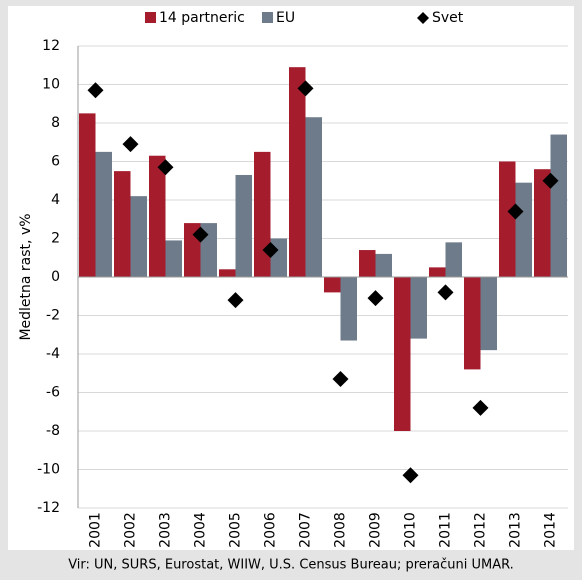 This screenshot has height=580, width=582. Describe the element at coordinates (51, 85) in the screenshot. I see `y-tick-label: 10` at that location.